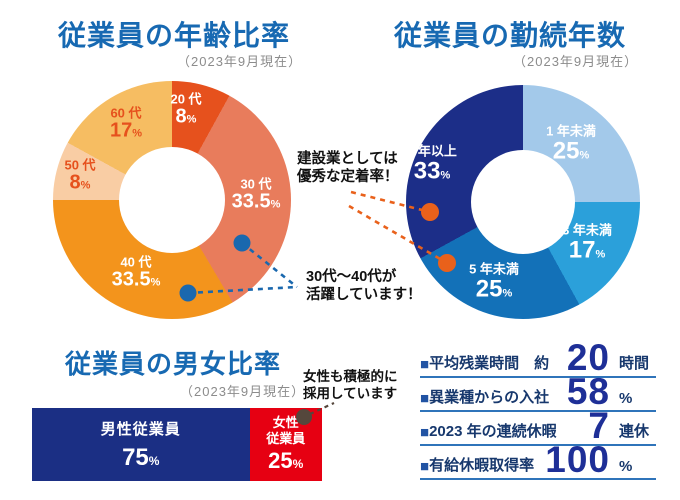 The height and width of the screenshot is (500, 680). I want to click on stat-row-overtime: ■ 平均残業時間 約 20 時間, so click(538, 358).